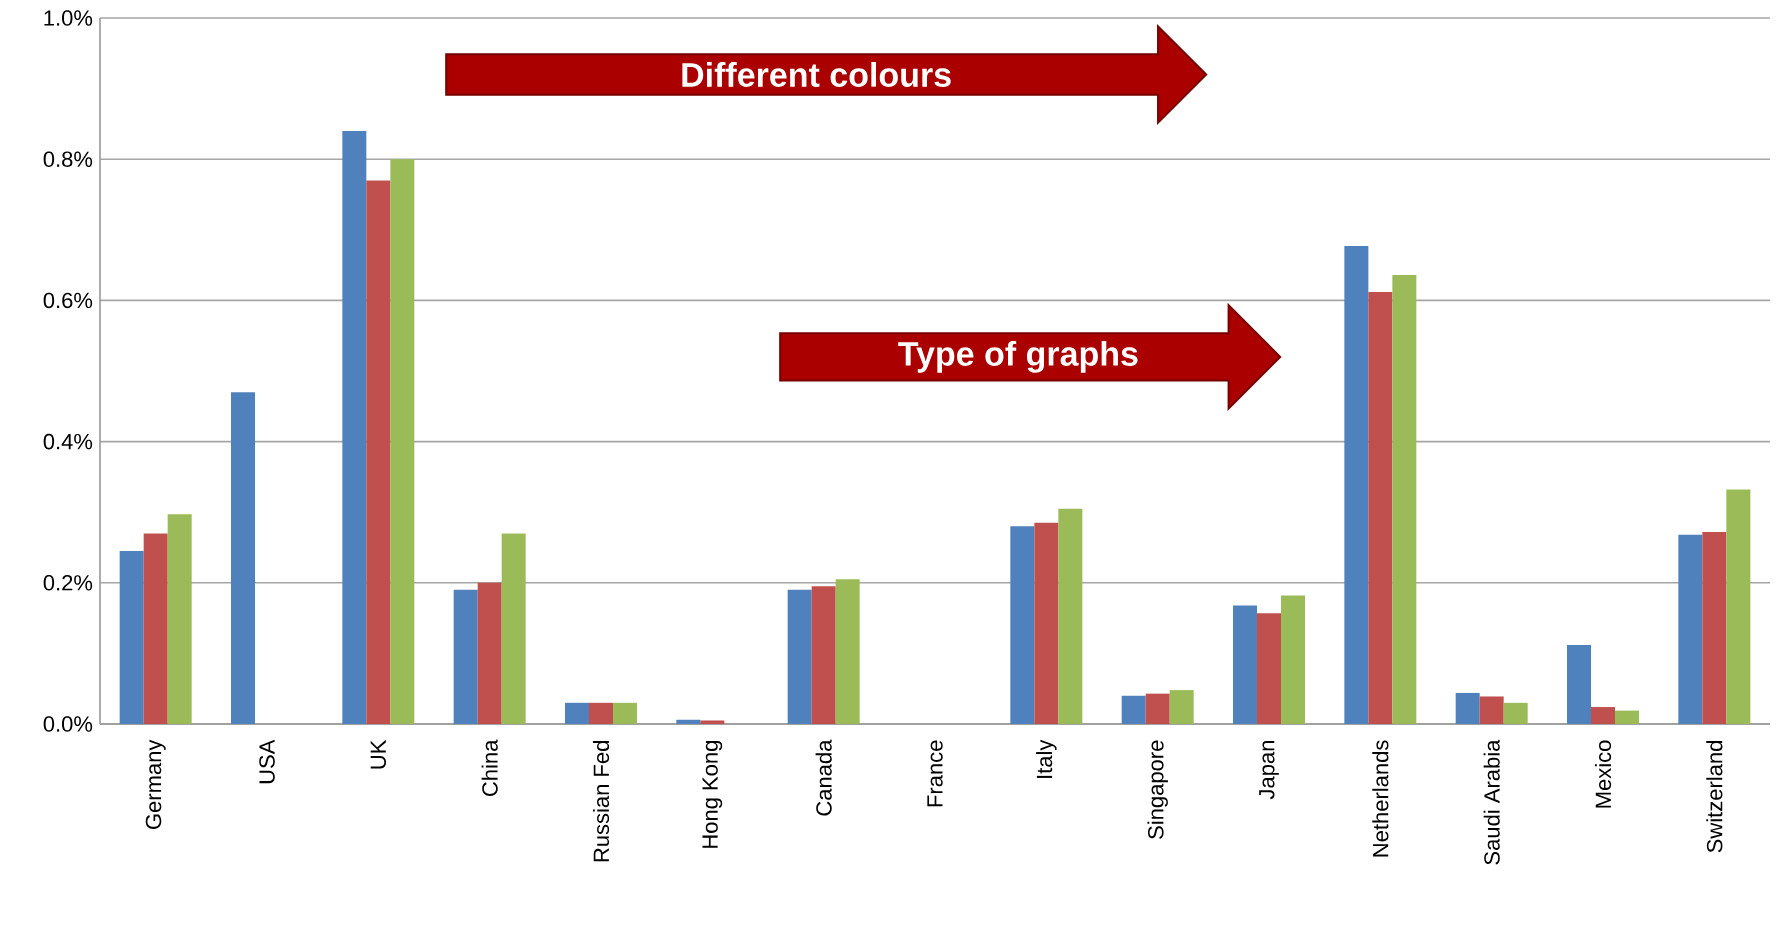 The width and height of the screenshot is (1787, 943). Describe the element at coordinates (1269, 770) in the screenshot. I see `x-tick-label: Japan` at that location.